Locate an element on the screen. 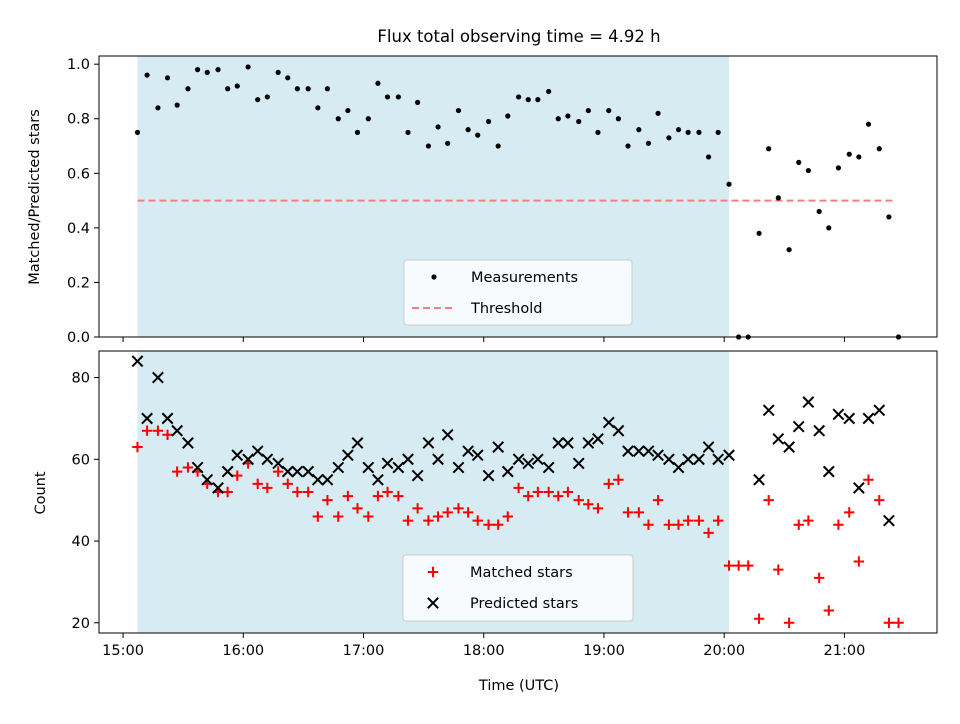 Image resolution: width=960 pixels, height=724 pixels. ratio-legend-box is located at coordinates (518, 292).